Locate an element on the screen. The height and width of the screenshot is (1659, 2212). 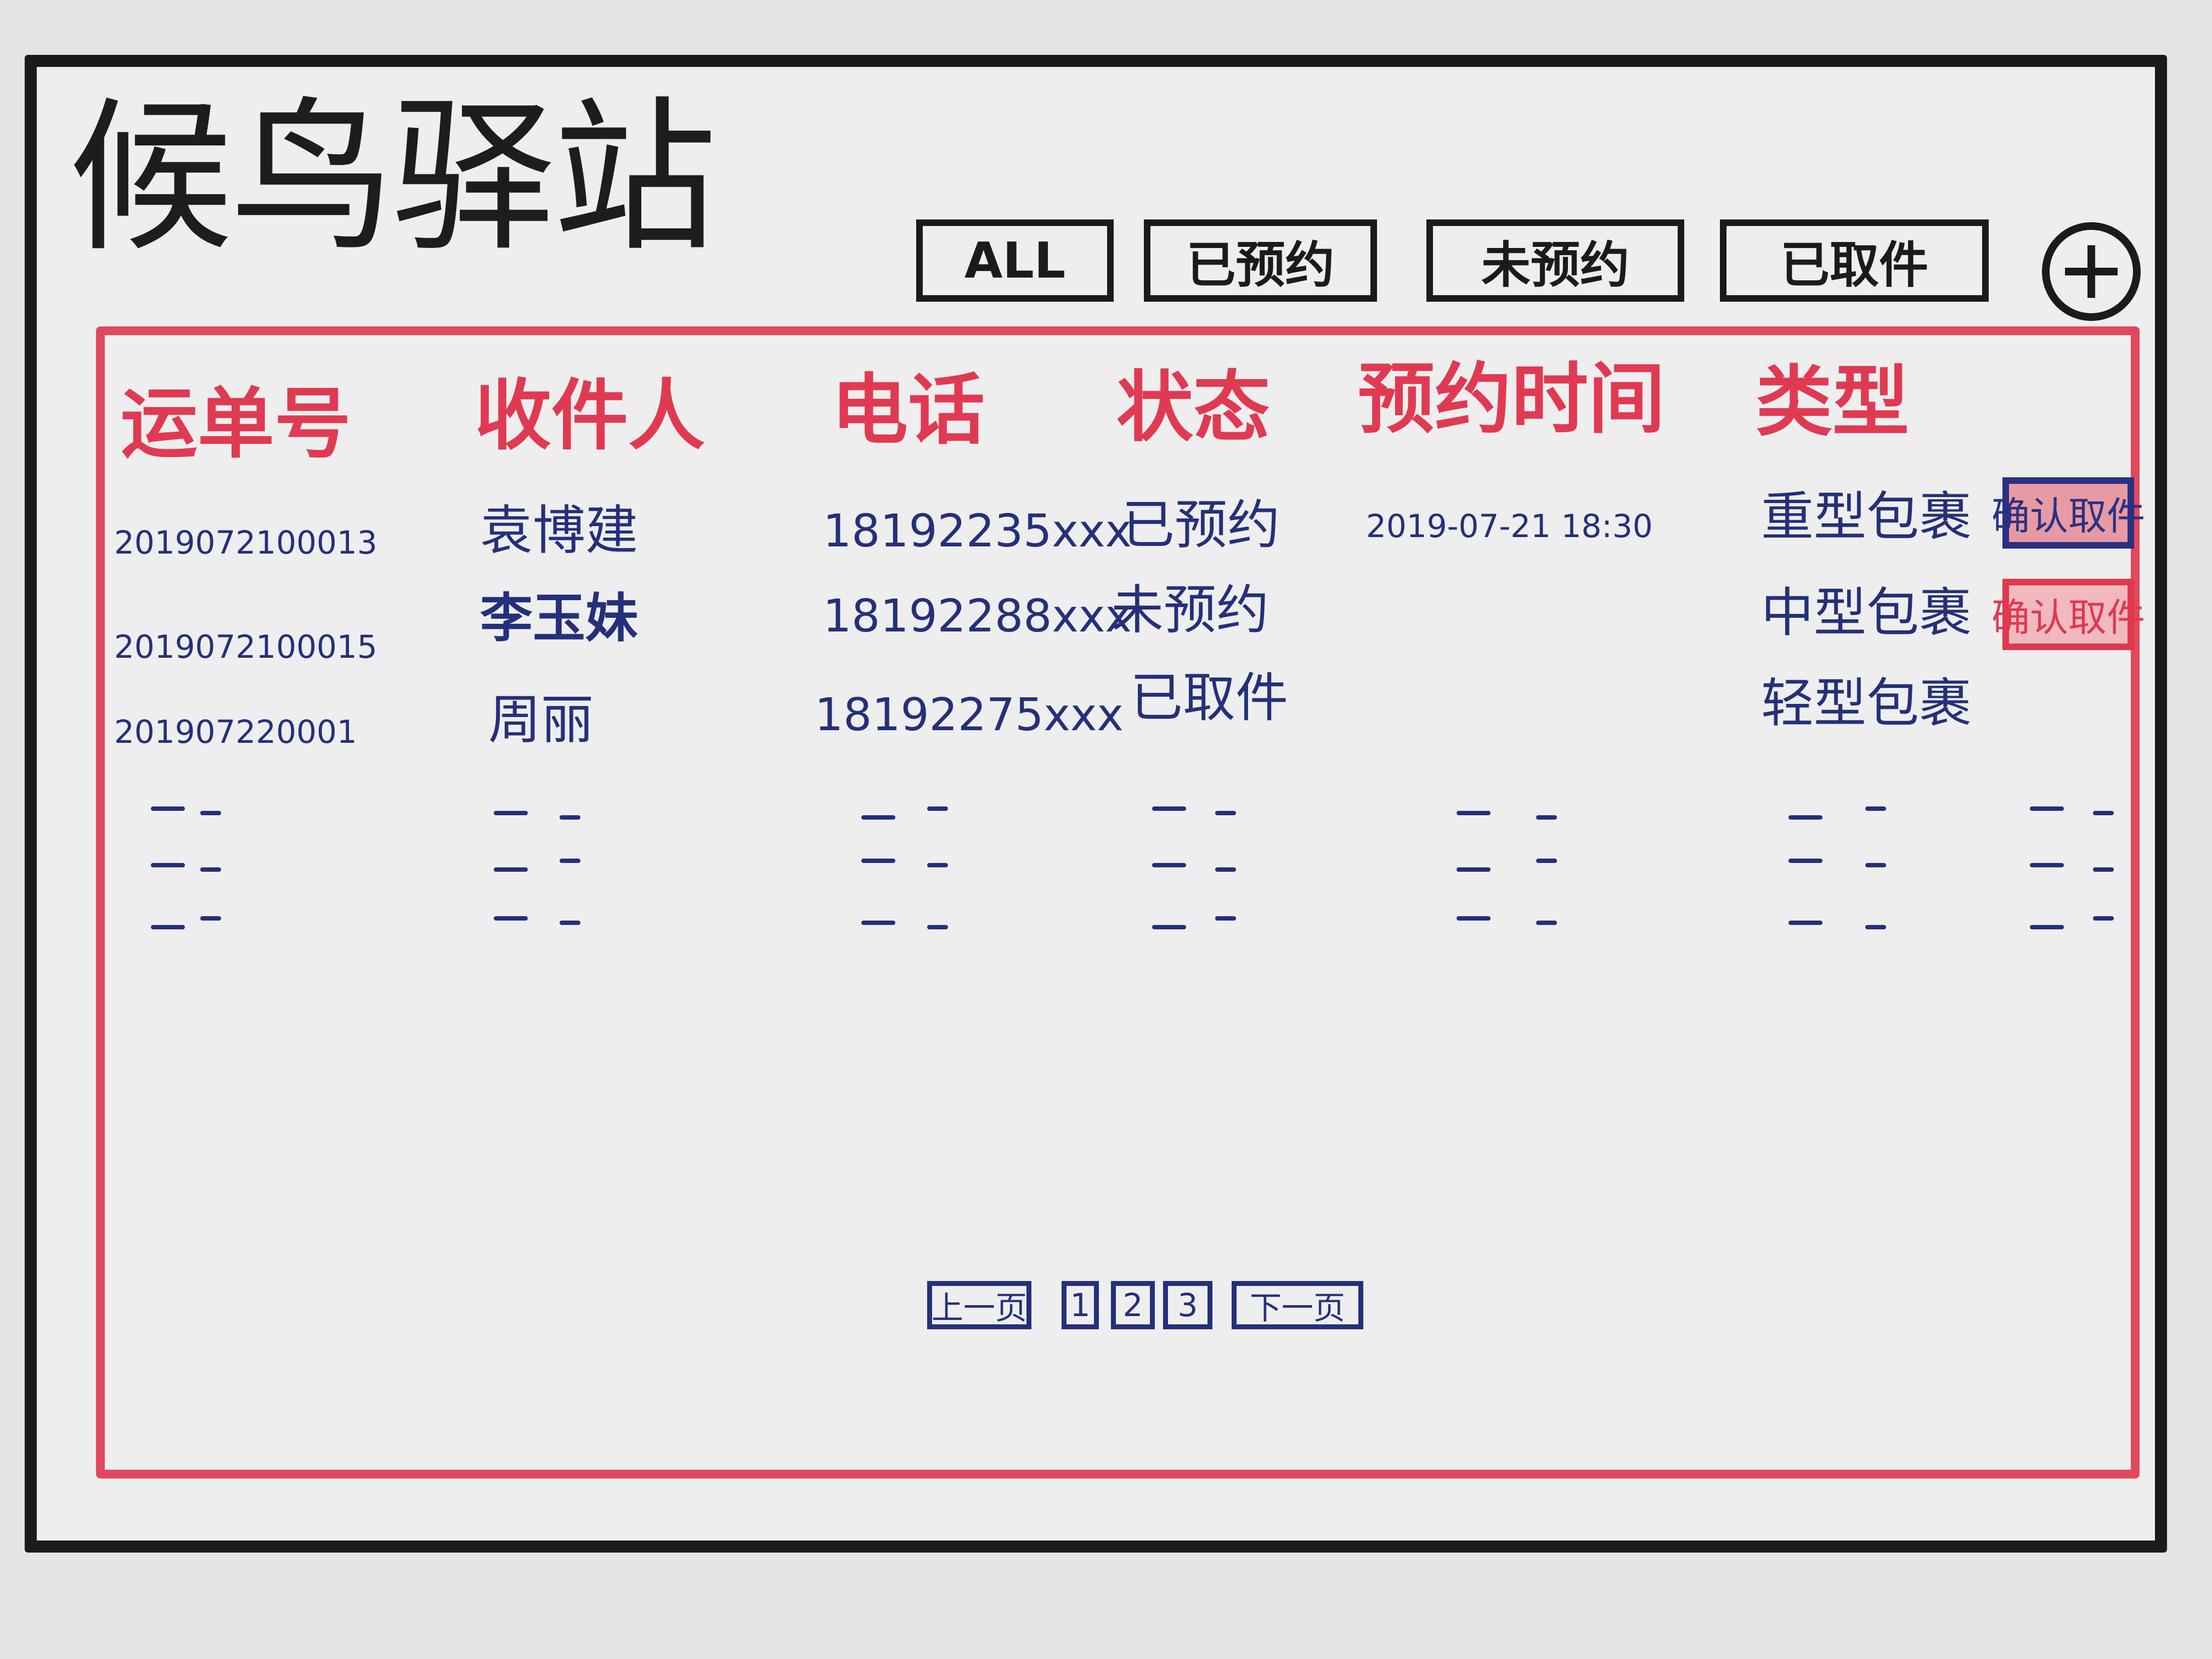
row-2-status: 未预约 is located at coordinates (1190, 610).